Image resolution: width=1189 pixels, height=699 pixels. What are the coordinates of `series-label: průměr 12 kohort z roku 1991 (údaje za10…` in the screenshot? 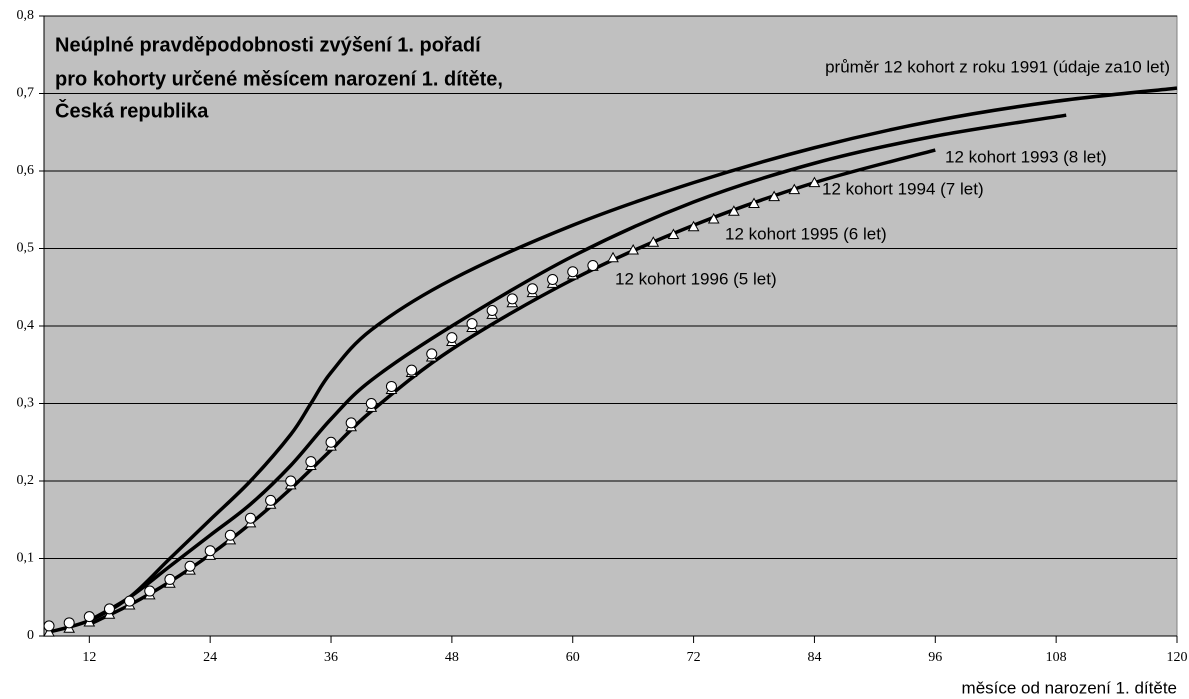 It's located at (997, 66).